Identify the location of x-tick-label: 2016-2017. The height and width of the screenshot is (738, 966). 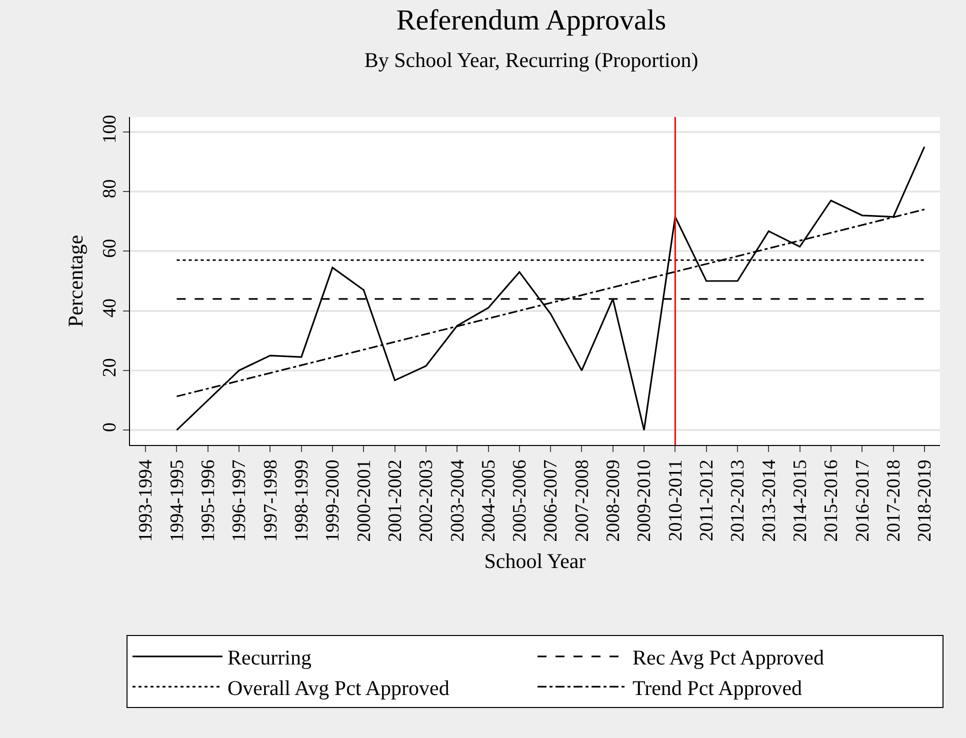
(863, 501).